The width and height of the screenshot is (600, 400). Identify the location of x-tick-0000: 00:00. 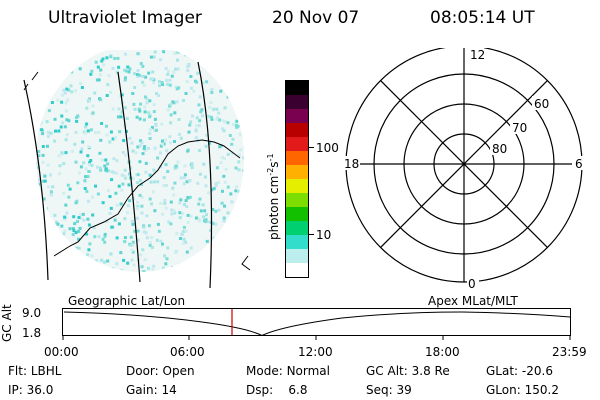
(61, 352).